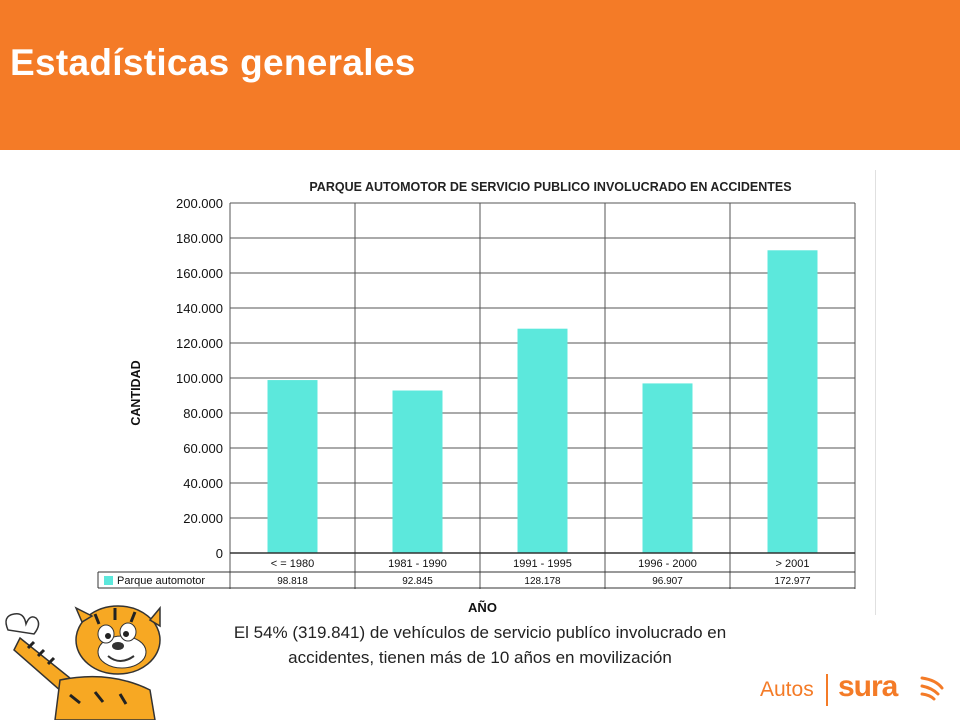  Describe the element at coordinates (417, 564) in the screenshot. I see `x-tick-label: 1981 - 1990` at that location.